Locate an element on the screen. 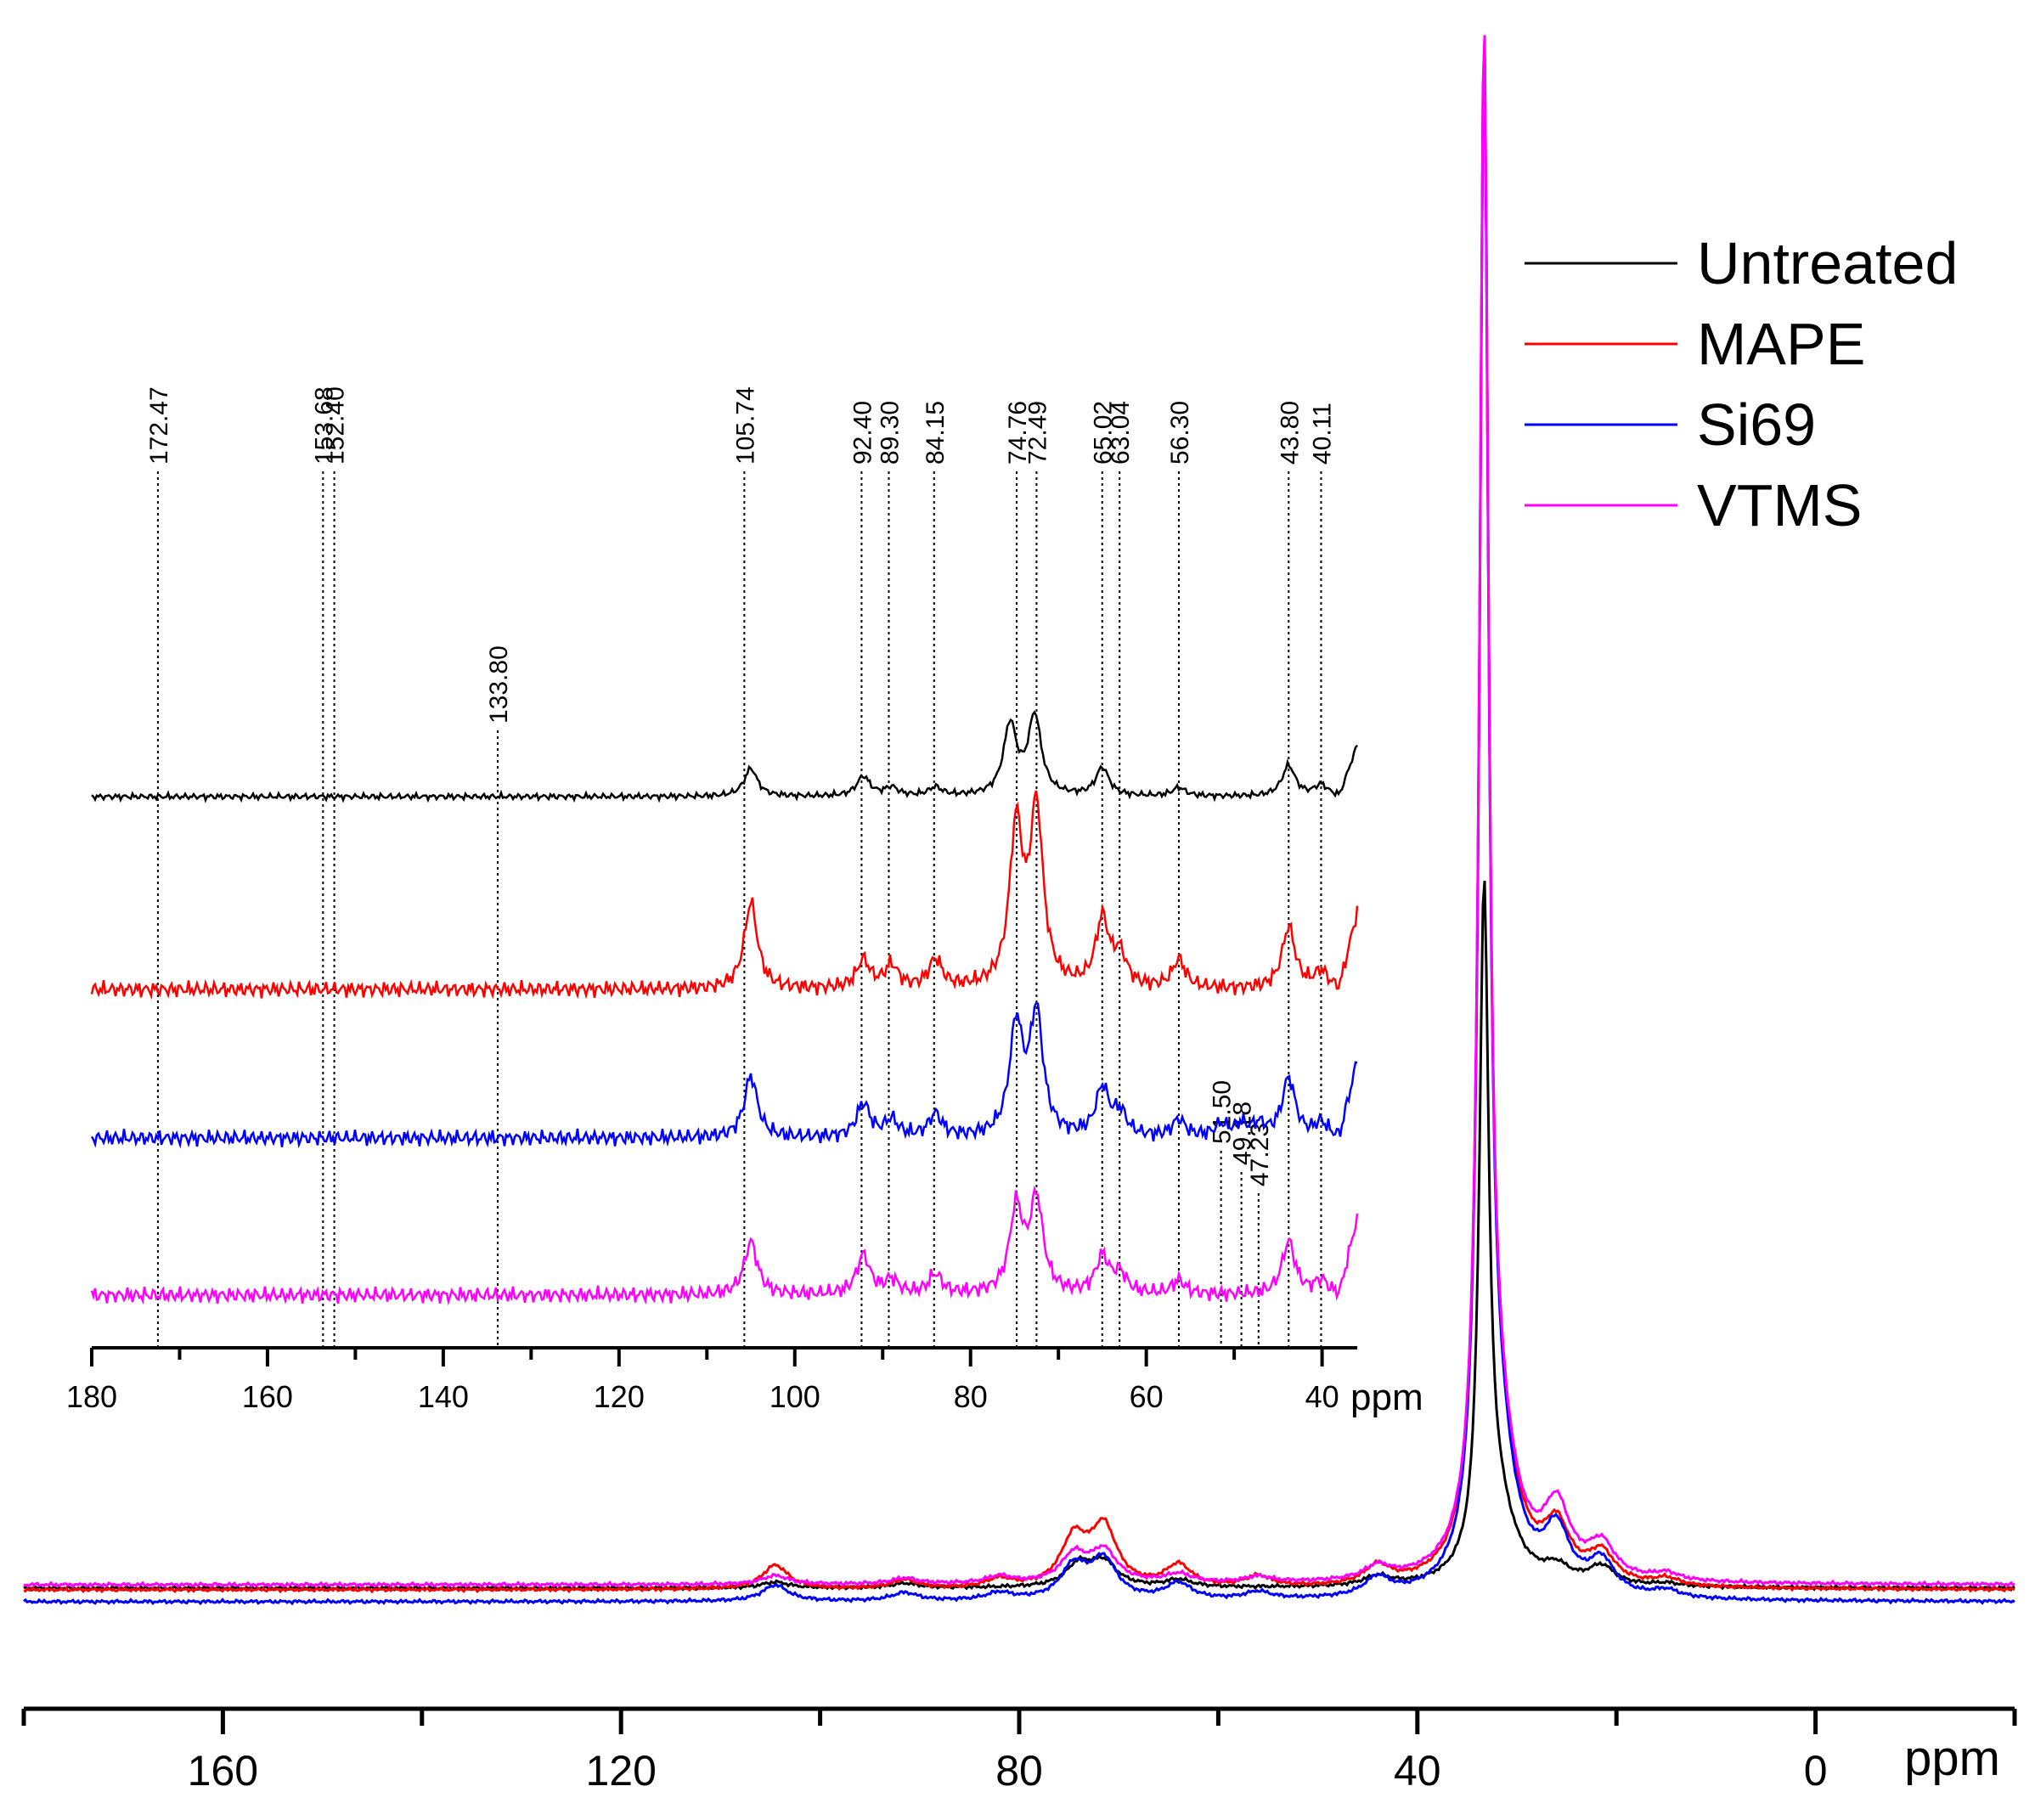 Image resolution: width=2035 pixels, height=1820 pixels. peak-label: 43.80 is located at coordinates (1290, 433).